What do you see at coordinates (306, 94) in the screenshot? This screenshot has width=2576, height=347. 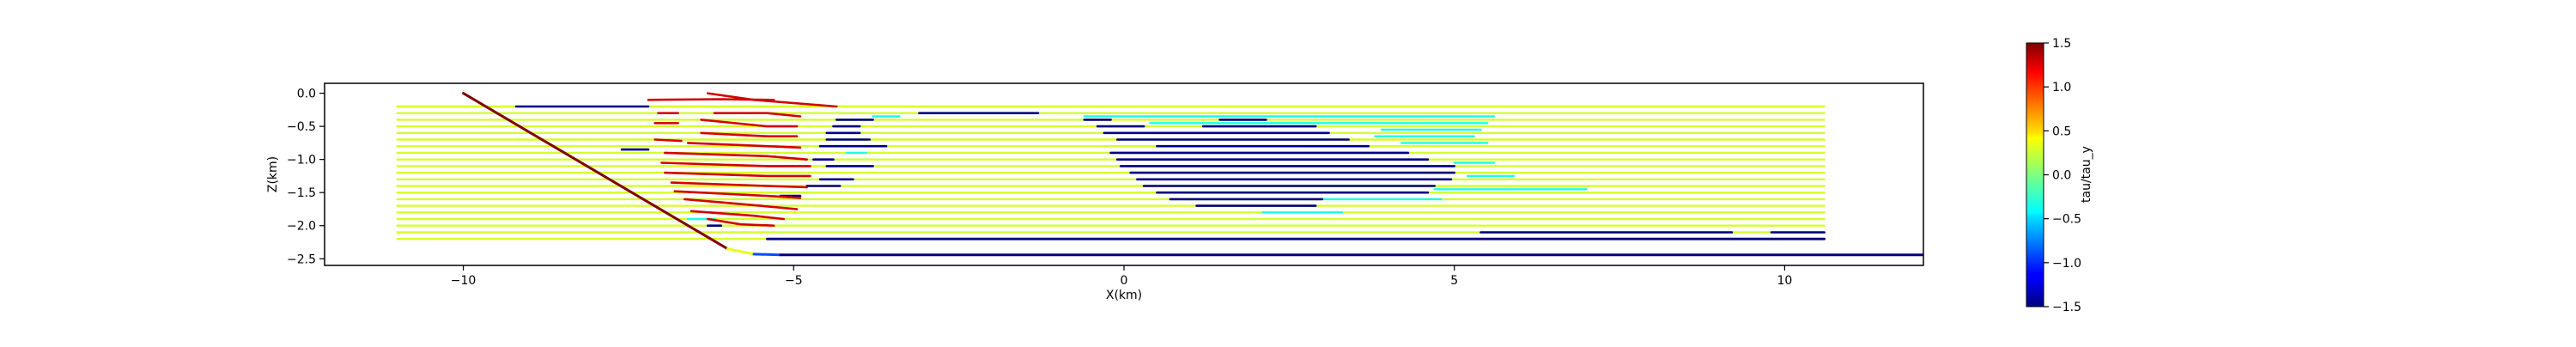 I see `y-tick-label: 0.0` at bounding box center [306, 94].